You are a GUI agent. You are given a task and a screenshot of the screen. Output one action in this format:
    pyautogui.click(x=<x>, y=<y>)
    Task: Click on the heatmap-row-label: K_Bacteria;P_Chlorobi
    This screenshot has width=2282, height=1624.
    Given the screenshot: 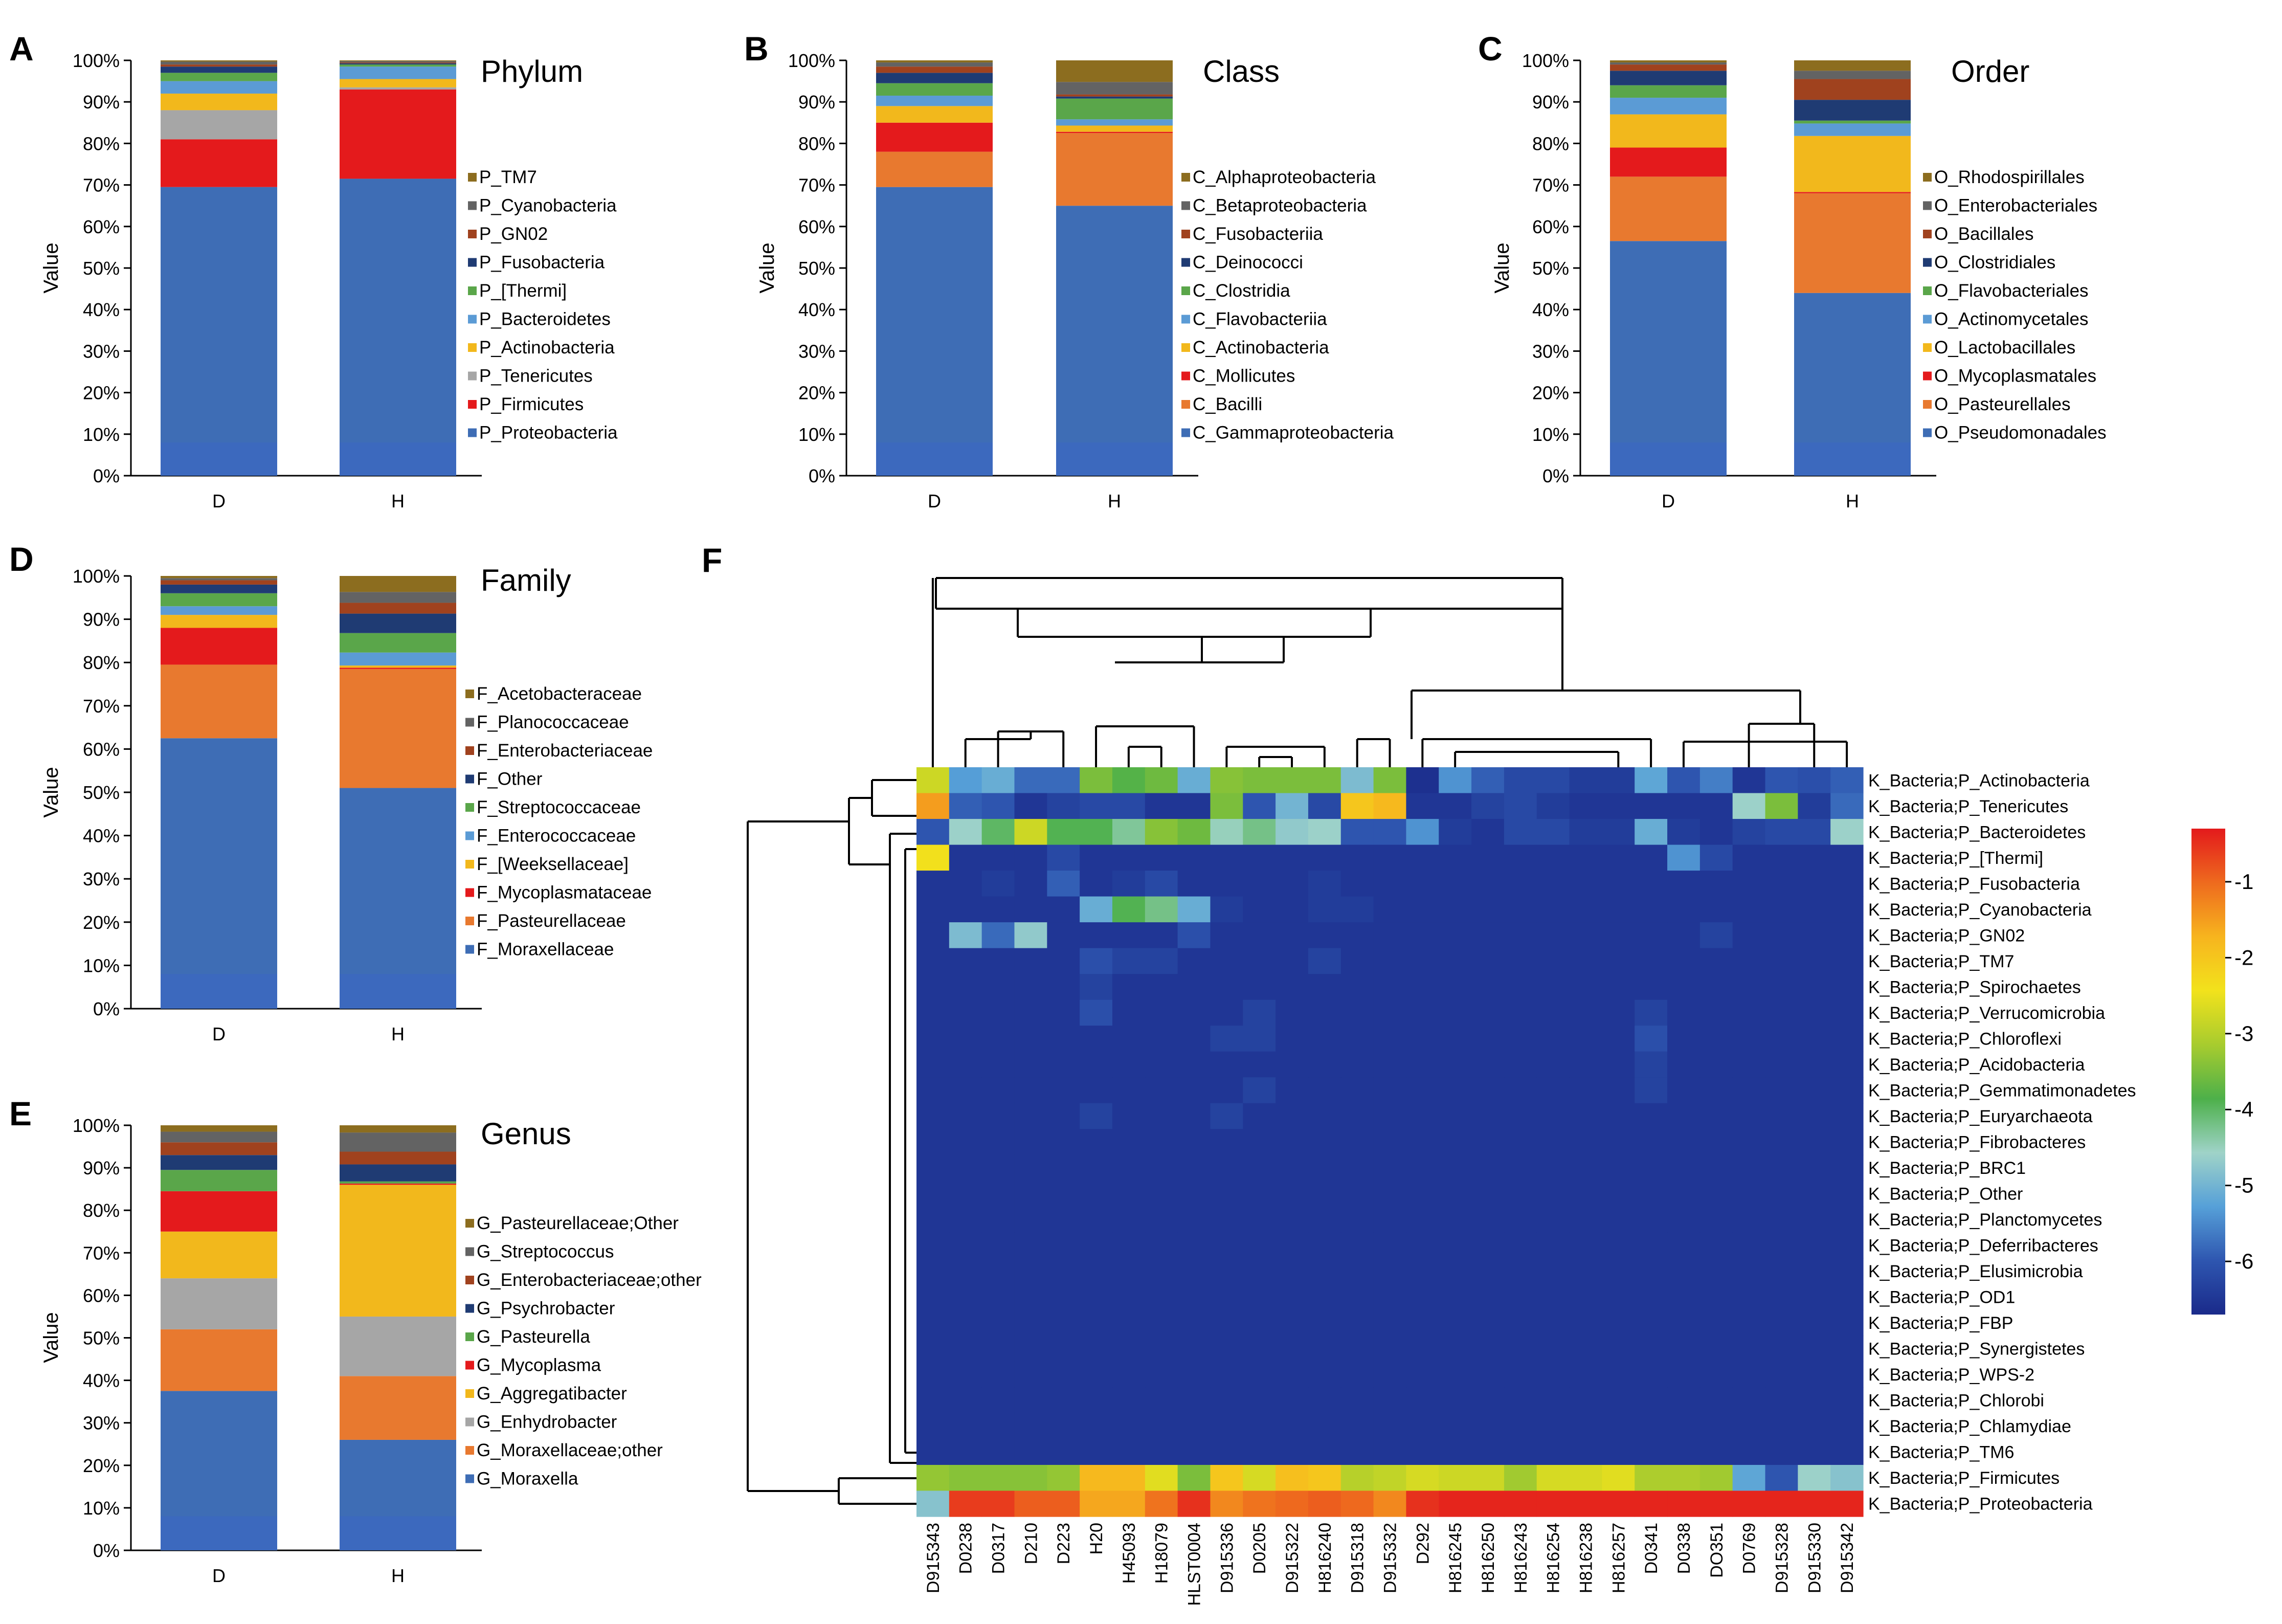 What is the action you would take?
    pyautogui.click(x=1956, y=1401)
    